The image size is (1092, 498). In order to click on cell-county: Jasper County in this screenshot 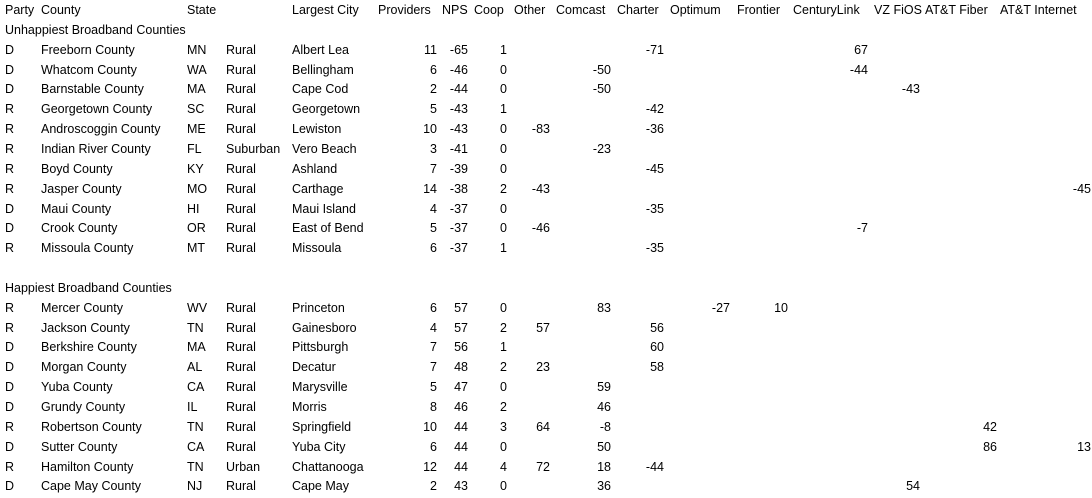, I will do `click(81, 188)`.